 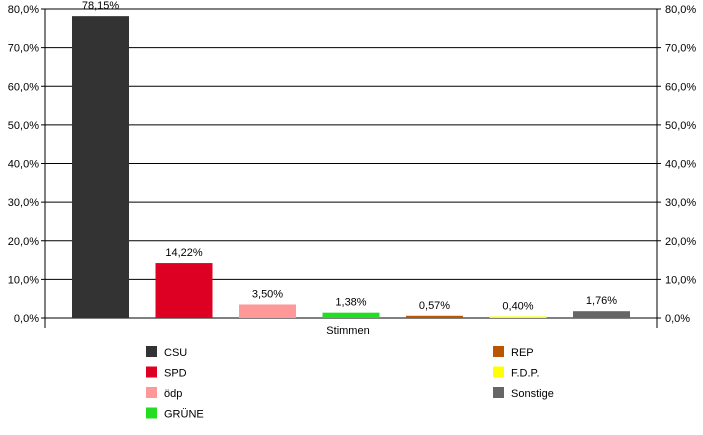 I want to click on left-y-tick-label: 10,0%, so click(x=23, y=280).